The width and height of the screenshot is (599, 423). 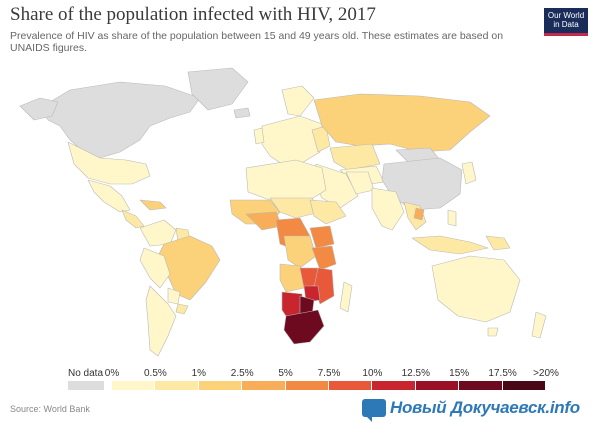 I want to click on owid-logo: Our World in Data, so click(x=566, y=22).